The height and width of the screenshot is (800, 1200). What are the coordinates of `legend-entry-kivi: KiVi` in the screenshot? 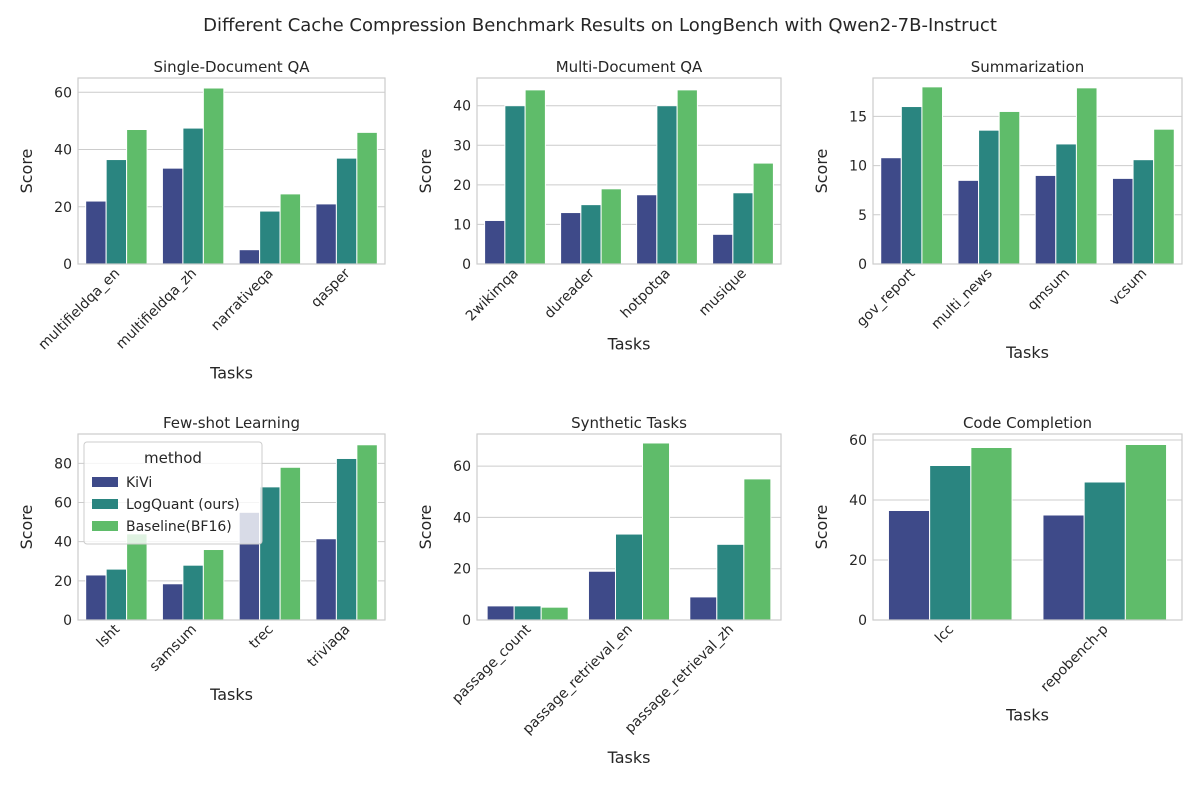 It's located at (139, 483).